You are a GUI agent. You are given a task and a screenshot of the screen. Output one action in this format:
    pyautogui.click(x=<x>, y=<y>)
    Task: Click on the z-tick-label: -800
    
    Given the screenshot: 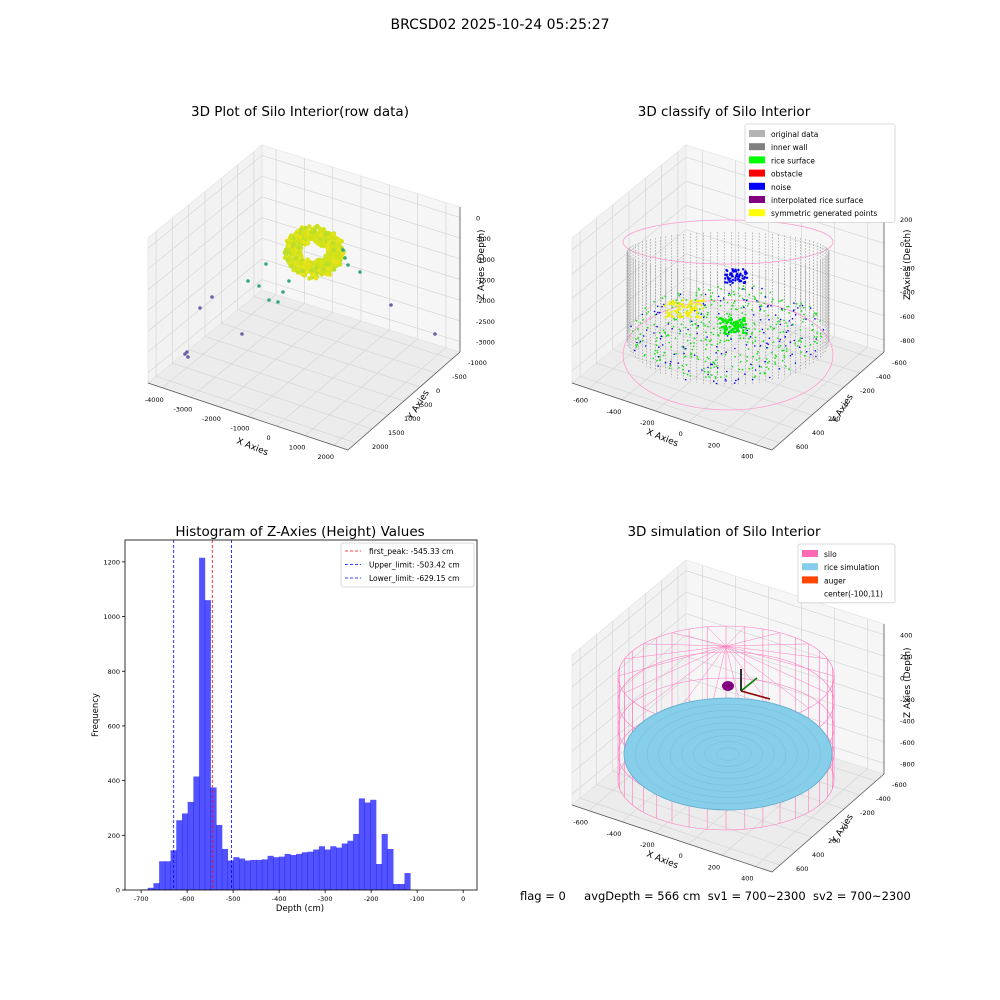 What is the action you would take?
    pyautogui.click(x=907, y=341)
    